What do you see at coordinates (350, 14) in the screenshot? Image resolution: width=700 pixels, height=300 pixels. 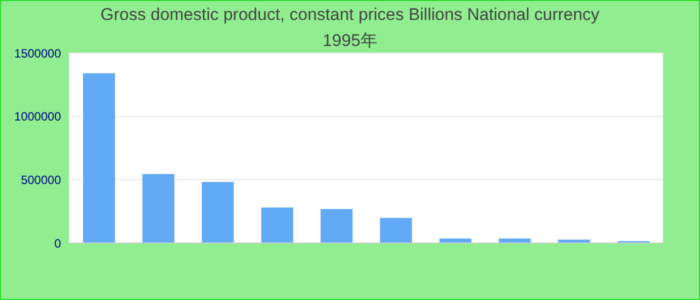 I see `chart-title: Gross domestic product, constant prices Billions National currency` at bounding box center [350, 14].